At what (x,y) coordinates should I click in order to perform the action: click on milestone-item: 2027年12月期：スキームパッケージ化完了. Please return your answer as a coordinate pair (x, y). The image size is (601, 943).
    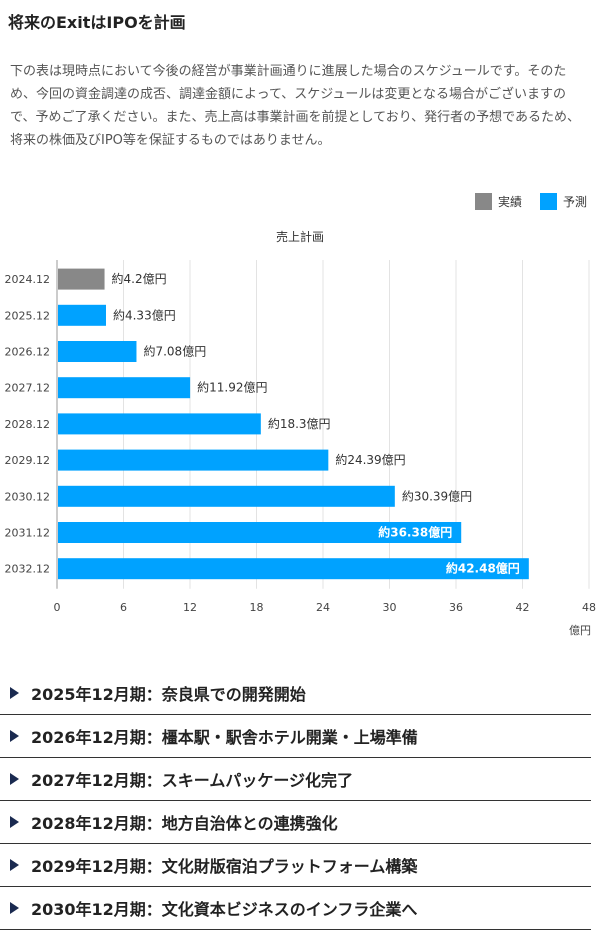
    Looking at the image, I should click on (295, 779).